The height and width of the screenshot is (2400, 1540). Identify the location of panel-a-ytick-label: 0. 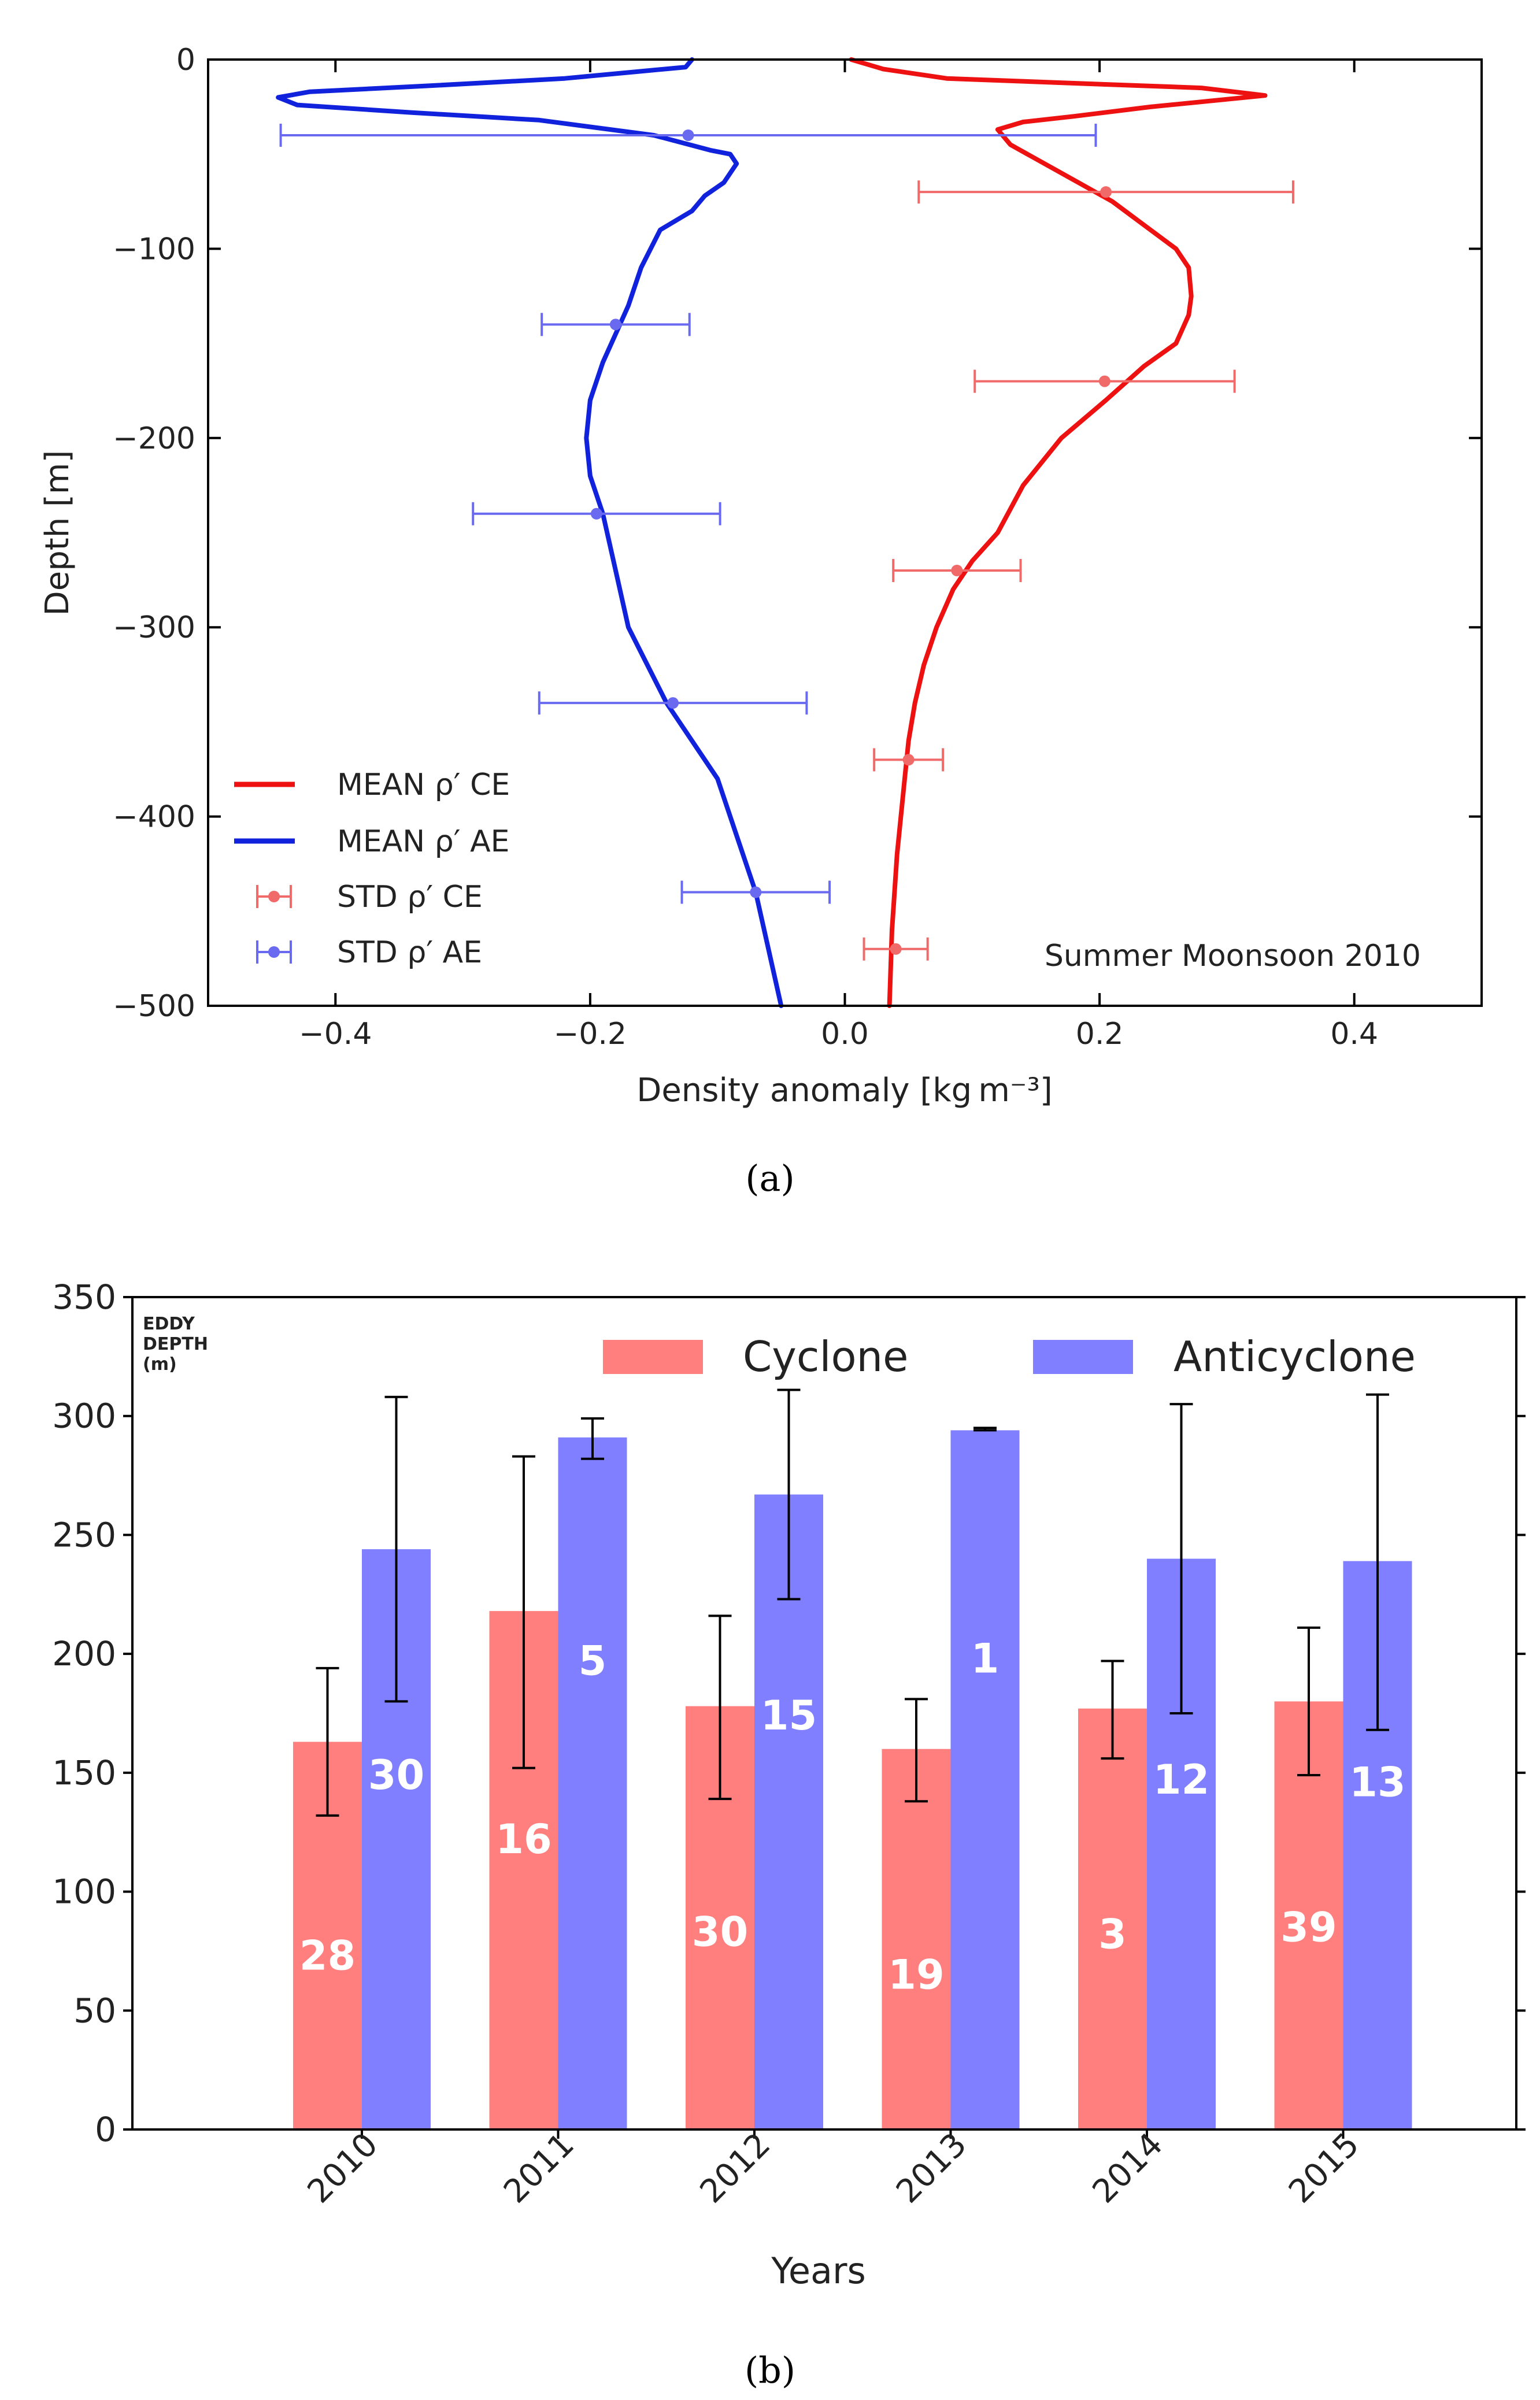
(185, 60).